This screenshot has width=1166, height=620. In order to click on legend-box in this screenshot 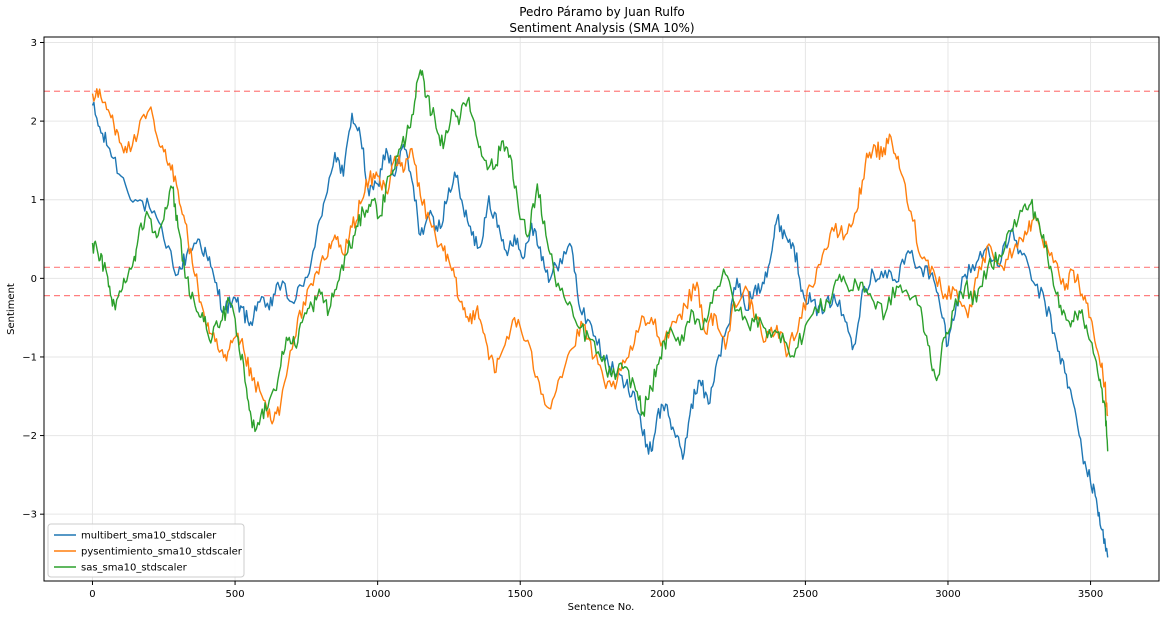, I will do `click(146, 550)`.